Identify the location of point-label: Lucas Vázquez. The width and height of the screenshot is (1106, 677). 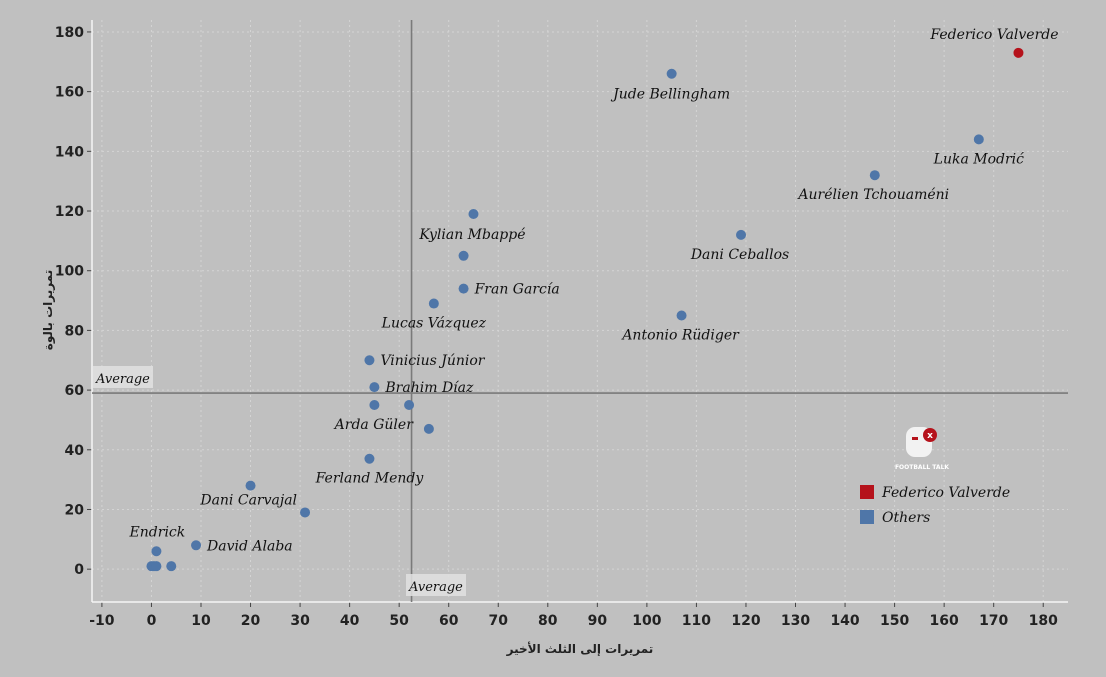
(434, 324).